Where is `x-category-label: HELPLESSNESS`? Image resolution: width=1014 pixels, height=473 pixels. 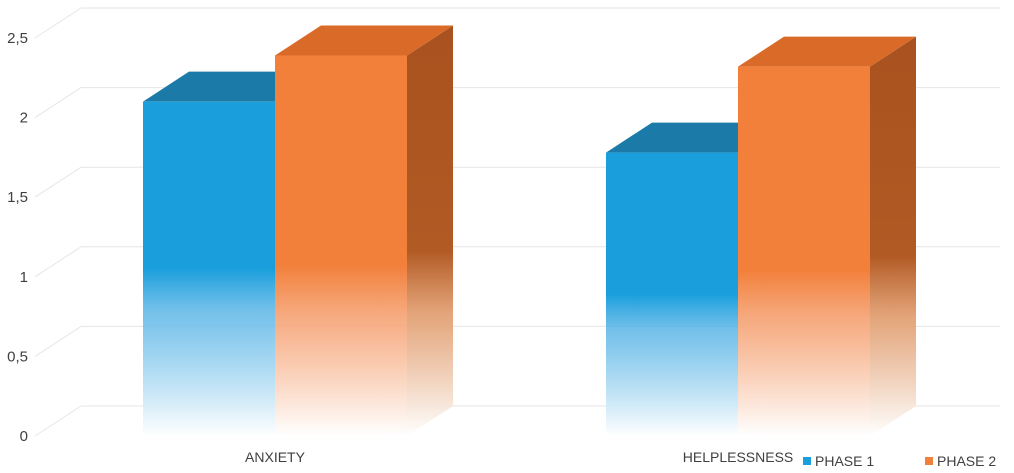
x-category-label: HELPLESSNESS is located at coordinates (738, 457).